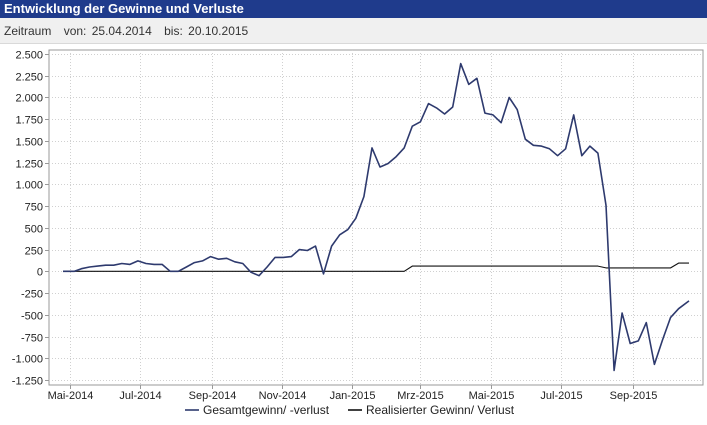 This screenshot has height=425, width=707. What do you see at coordinates (492, 396) in the screenshot?
I see `x-tick-label: Mai-2015` at bounding box center [492, 396].